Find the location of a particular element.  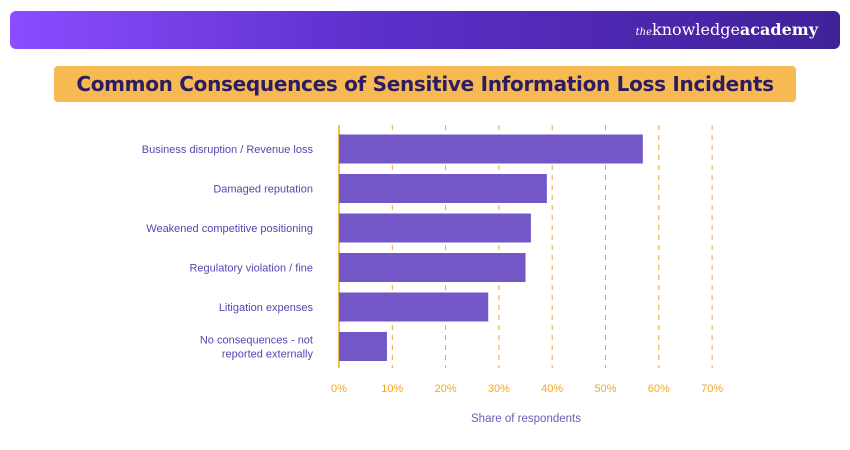

x-tick-label: 30% is located at coordinates (499, 389).